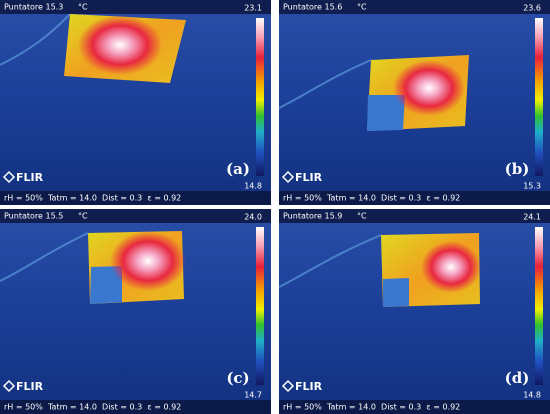  What do you see at coordinates (312, 216) in the screenshot?
I see `pointer-label: Puntatore 15.9` at bounding box center [312, 216].